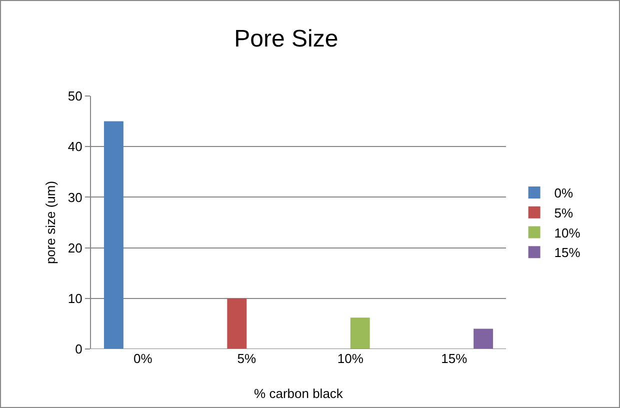  I want to click on legend-label: 0%, so click(564, 193).